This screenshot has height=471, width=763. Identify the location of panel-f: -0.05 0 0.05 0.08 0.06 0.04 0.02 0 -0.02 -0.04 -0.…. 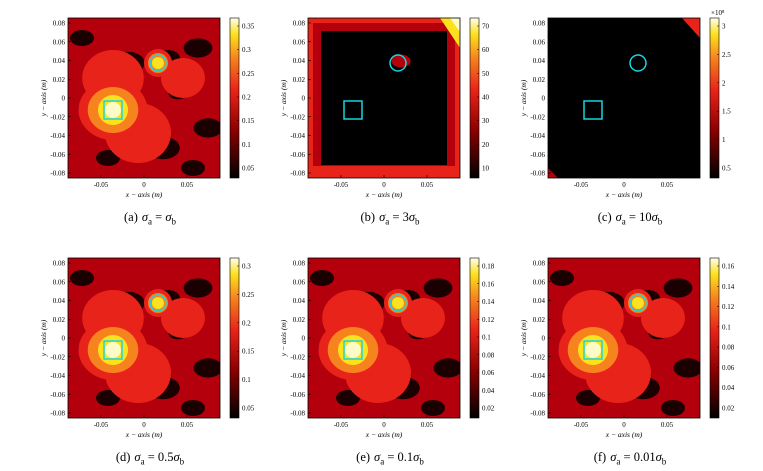
(629, 358).